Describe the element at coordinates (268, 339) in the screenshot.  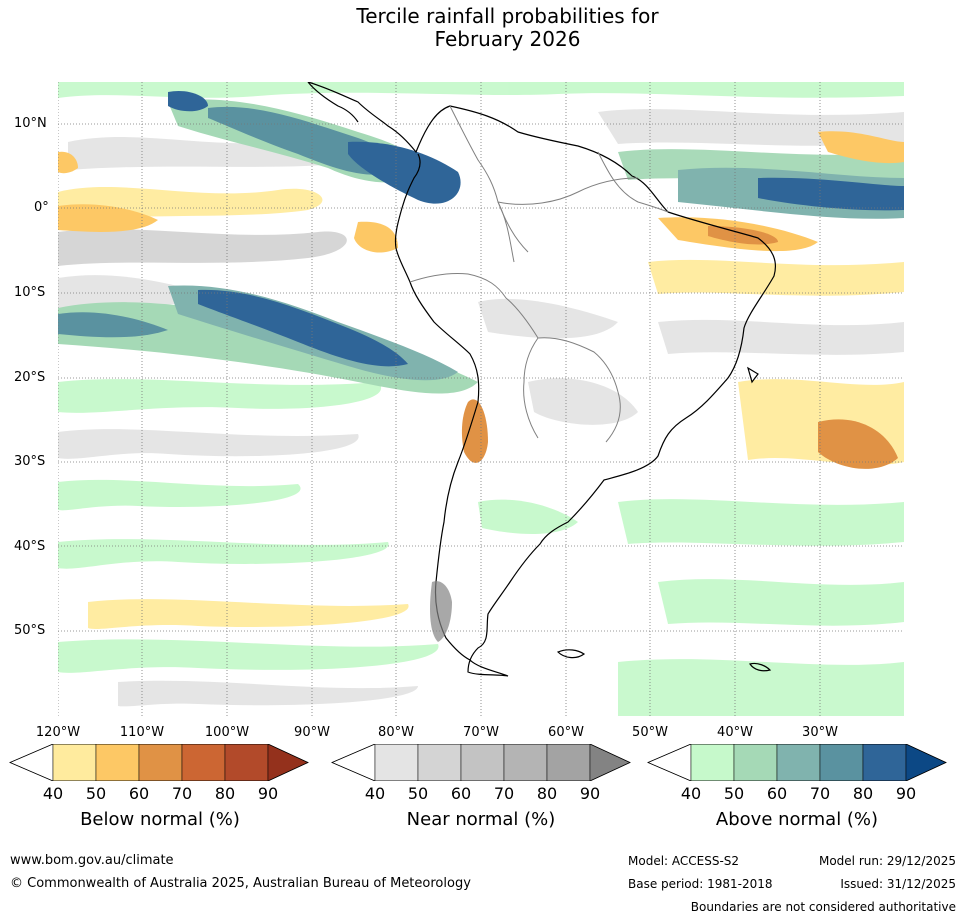
I see `above-normal-band-south` at that location.